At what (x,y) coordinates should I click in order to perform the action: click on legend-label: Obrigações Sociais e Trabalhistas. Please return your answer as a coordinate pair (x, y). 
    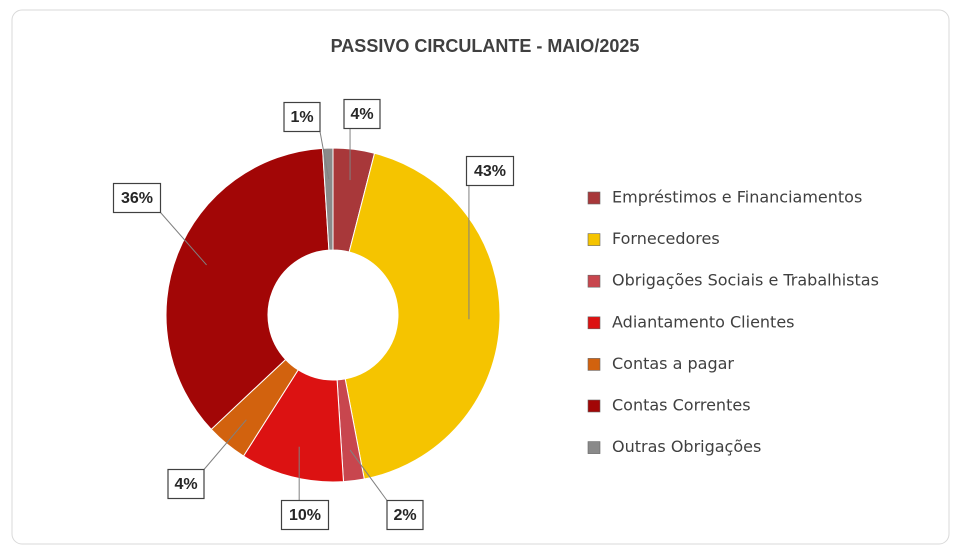
    Looking at the image, I should click on (745, 280).